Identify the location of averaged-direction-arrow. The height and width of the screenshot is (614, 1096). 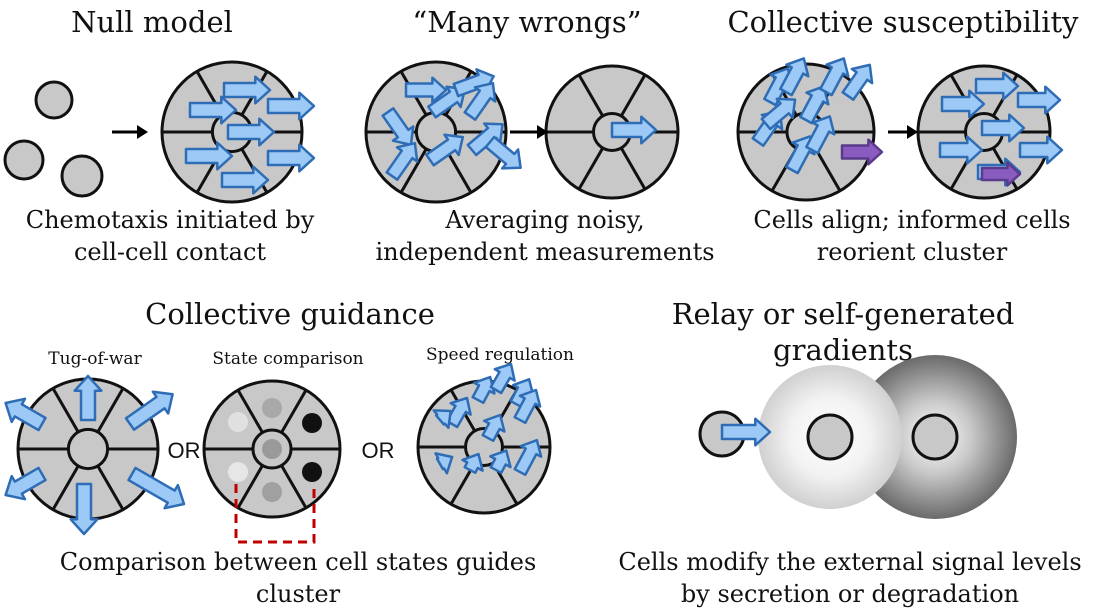
(634, 130).